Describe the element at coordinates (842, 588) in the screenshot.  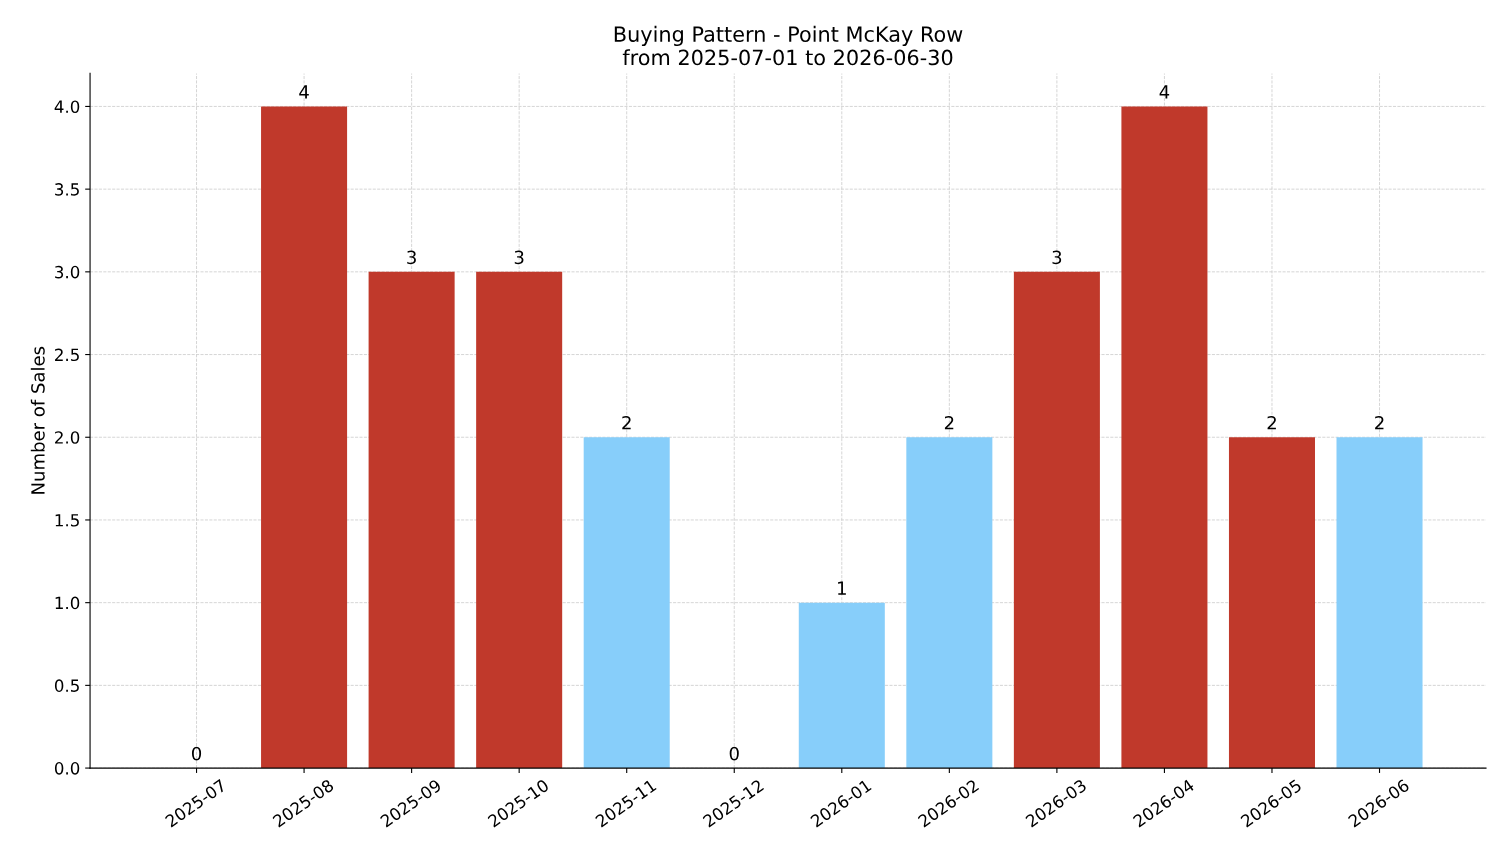
I see `data-label: 1` at that location.